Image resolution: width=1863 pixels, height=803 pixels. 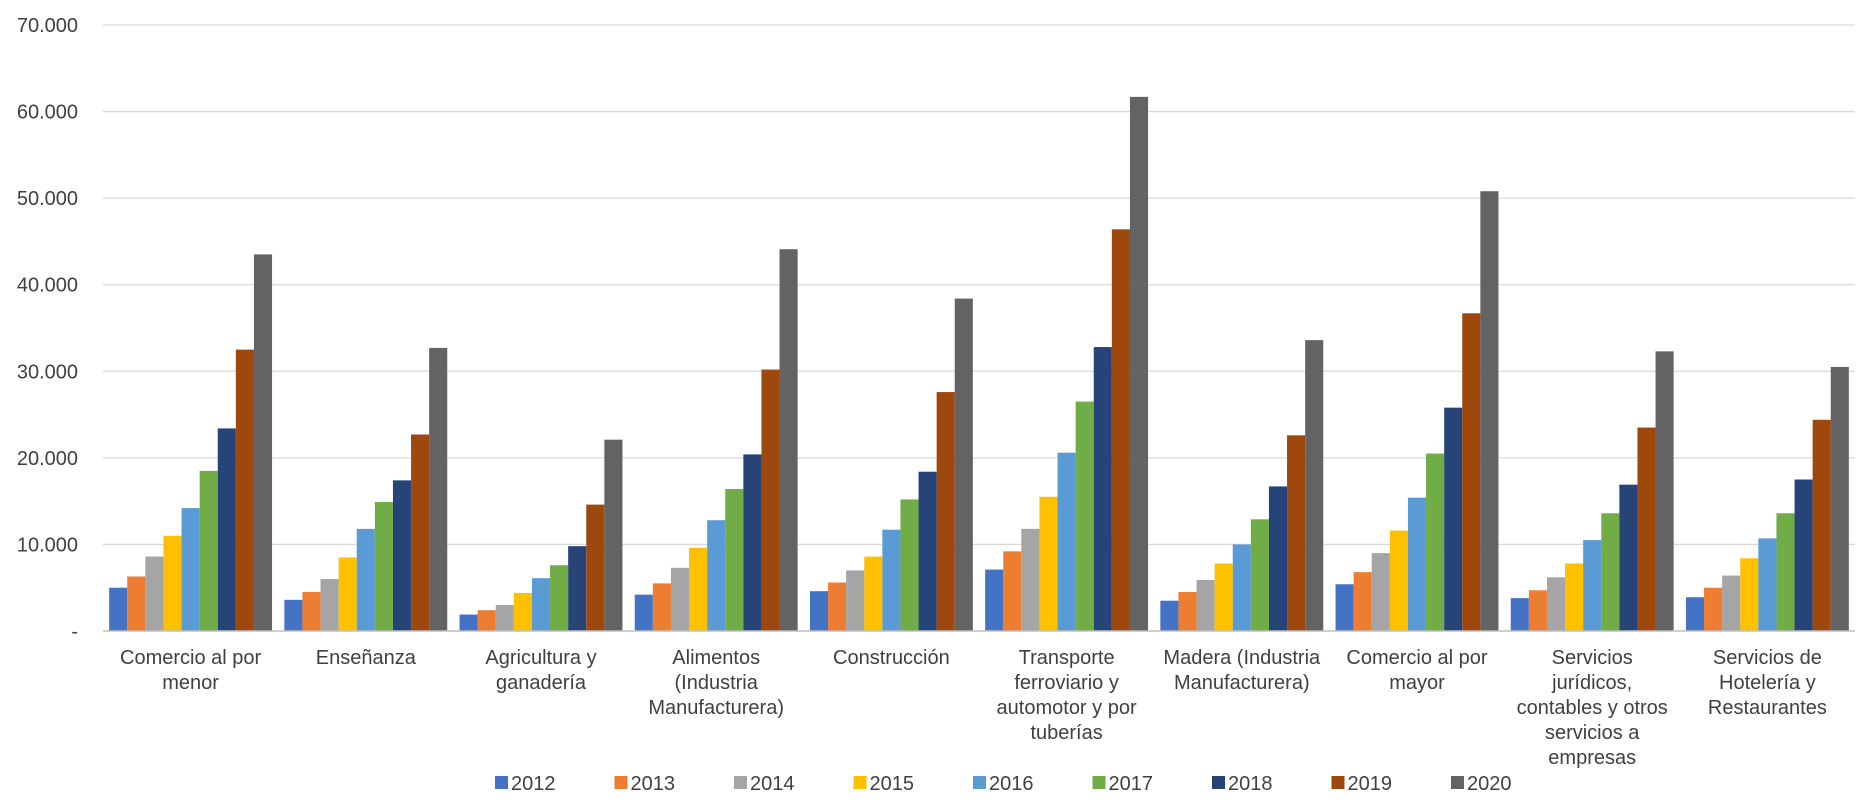 What do you see at coordinates (190, 683) in the screenshot?
I see `category-label-line: menor` at bounding box center [190, 683].